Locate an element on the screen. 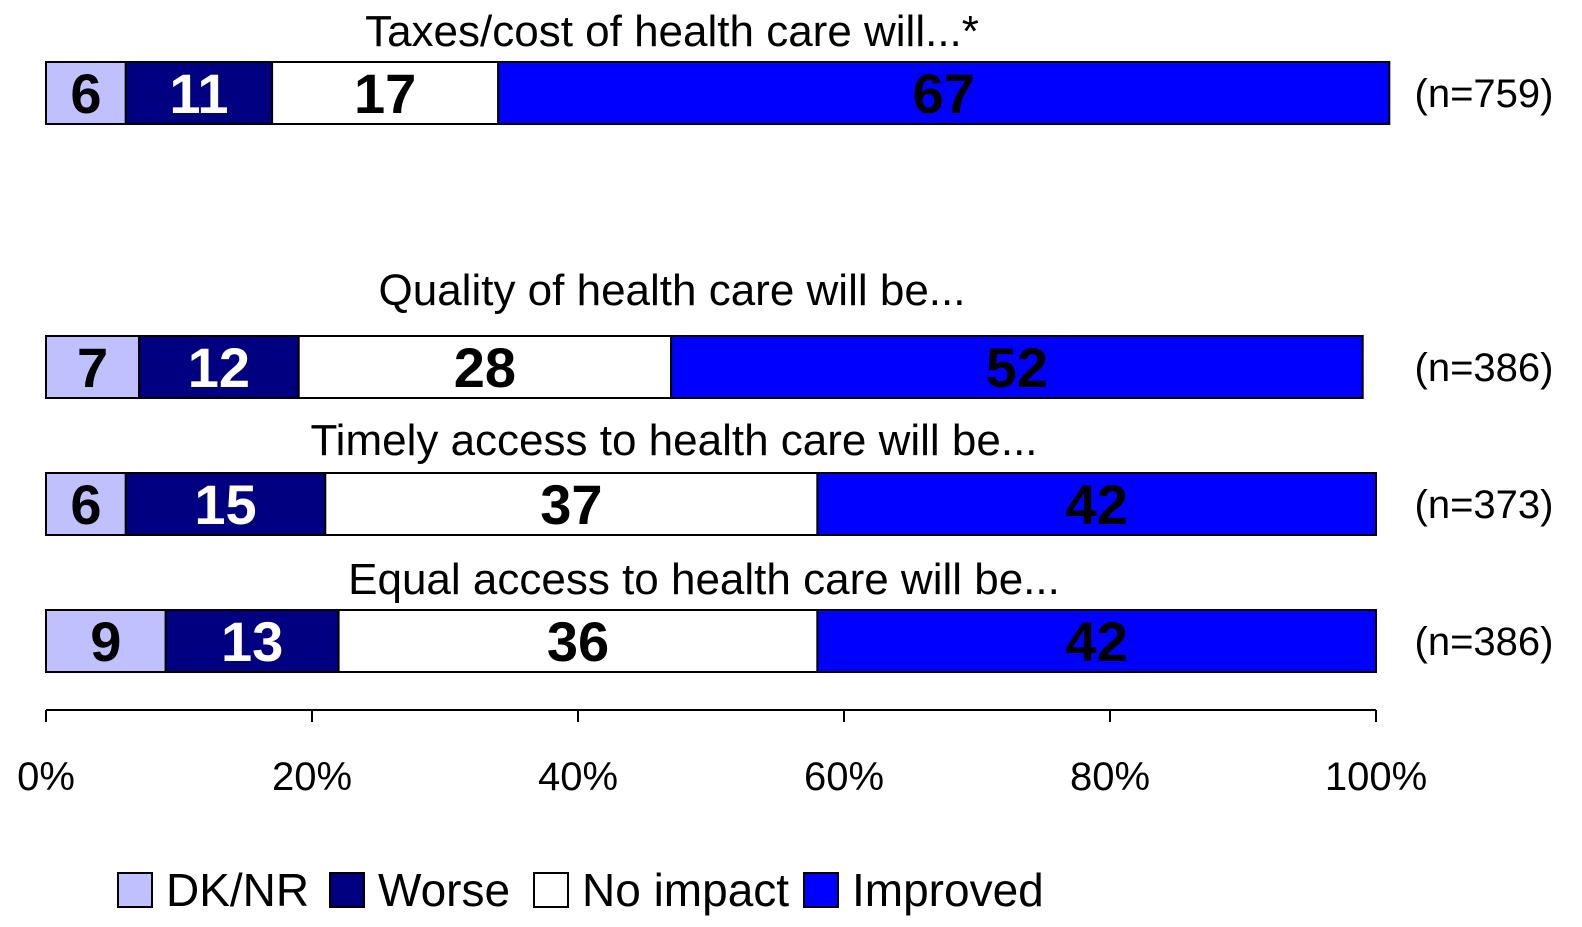 The height and width of the screenshot is (927, 1582). legend-label: Improved is located at coordinates (948, 890).